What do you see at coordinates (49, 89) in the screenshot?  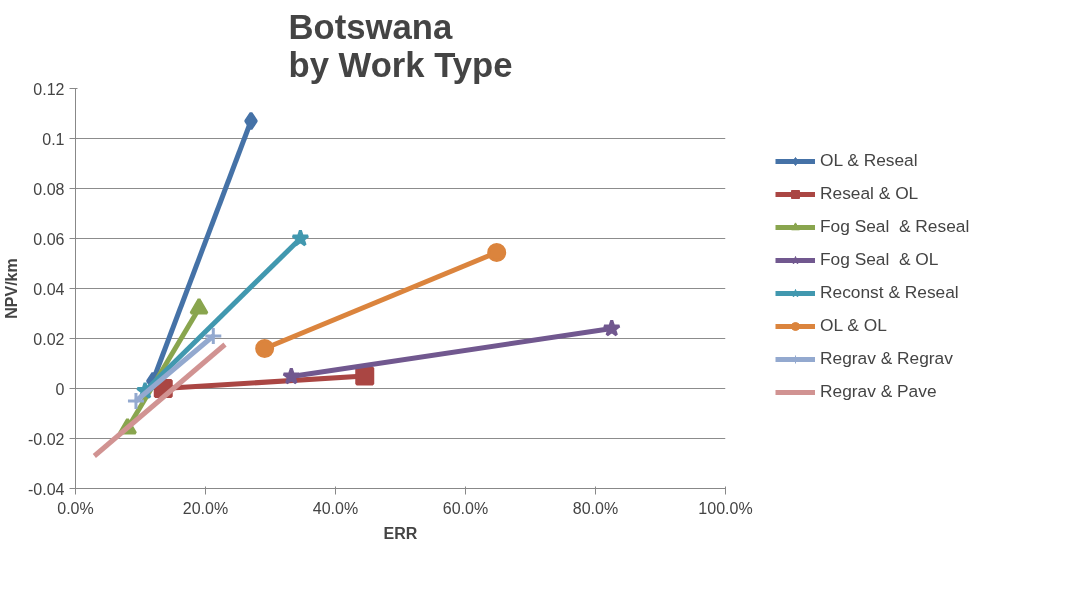 I see `y-tick-label: 0.12` at bounding box center [49, 89].